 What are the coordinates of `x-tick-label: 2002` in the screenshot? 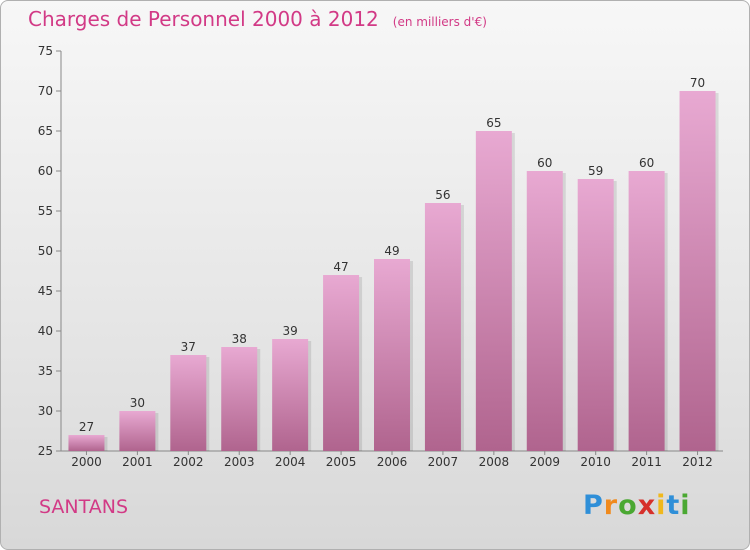 It's located at (188, 462).